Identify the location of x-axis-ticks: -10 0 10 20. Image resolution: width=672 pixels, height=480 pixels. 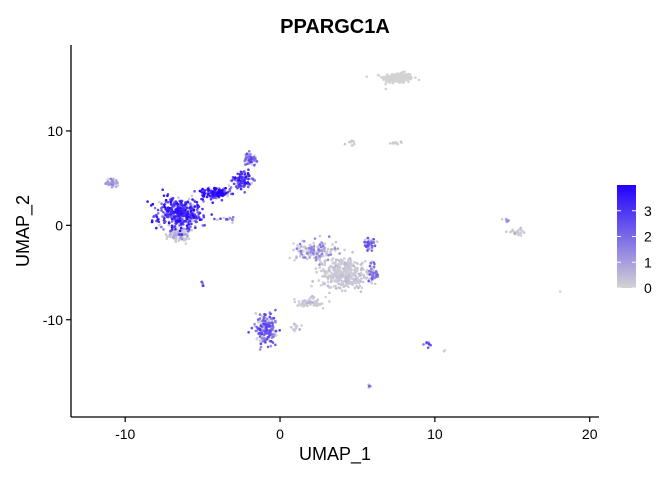
(356, 429).